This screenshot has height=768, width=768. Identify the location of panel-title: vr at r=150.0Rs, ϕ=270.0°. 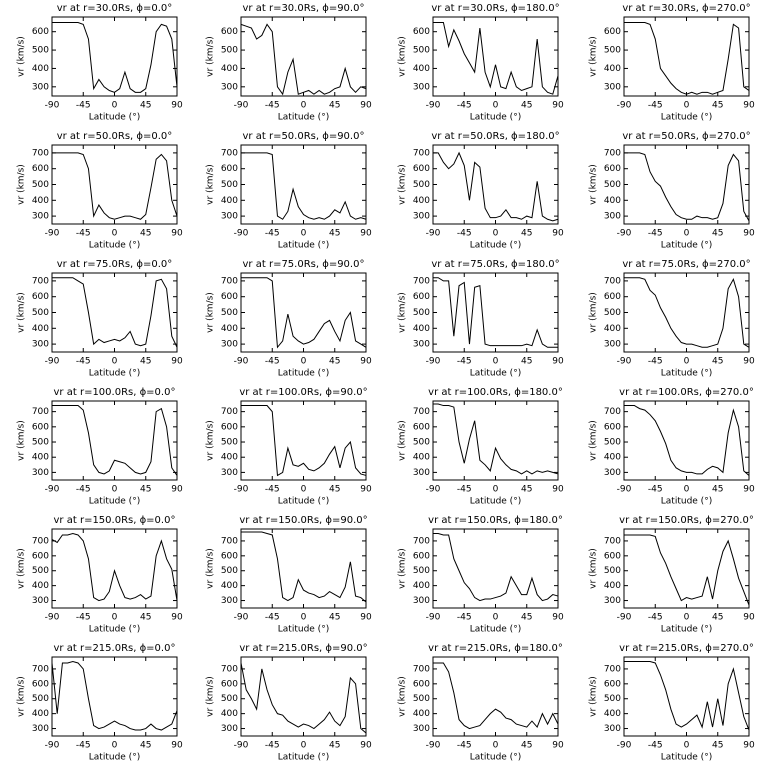
(686, 520).